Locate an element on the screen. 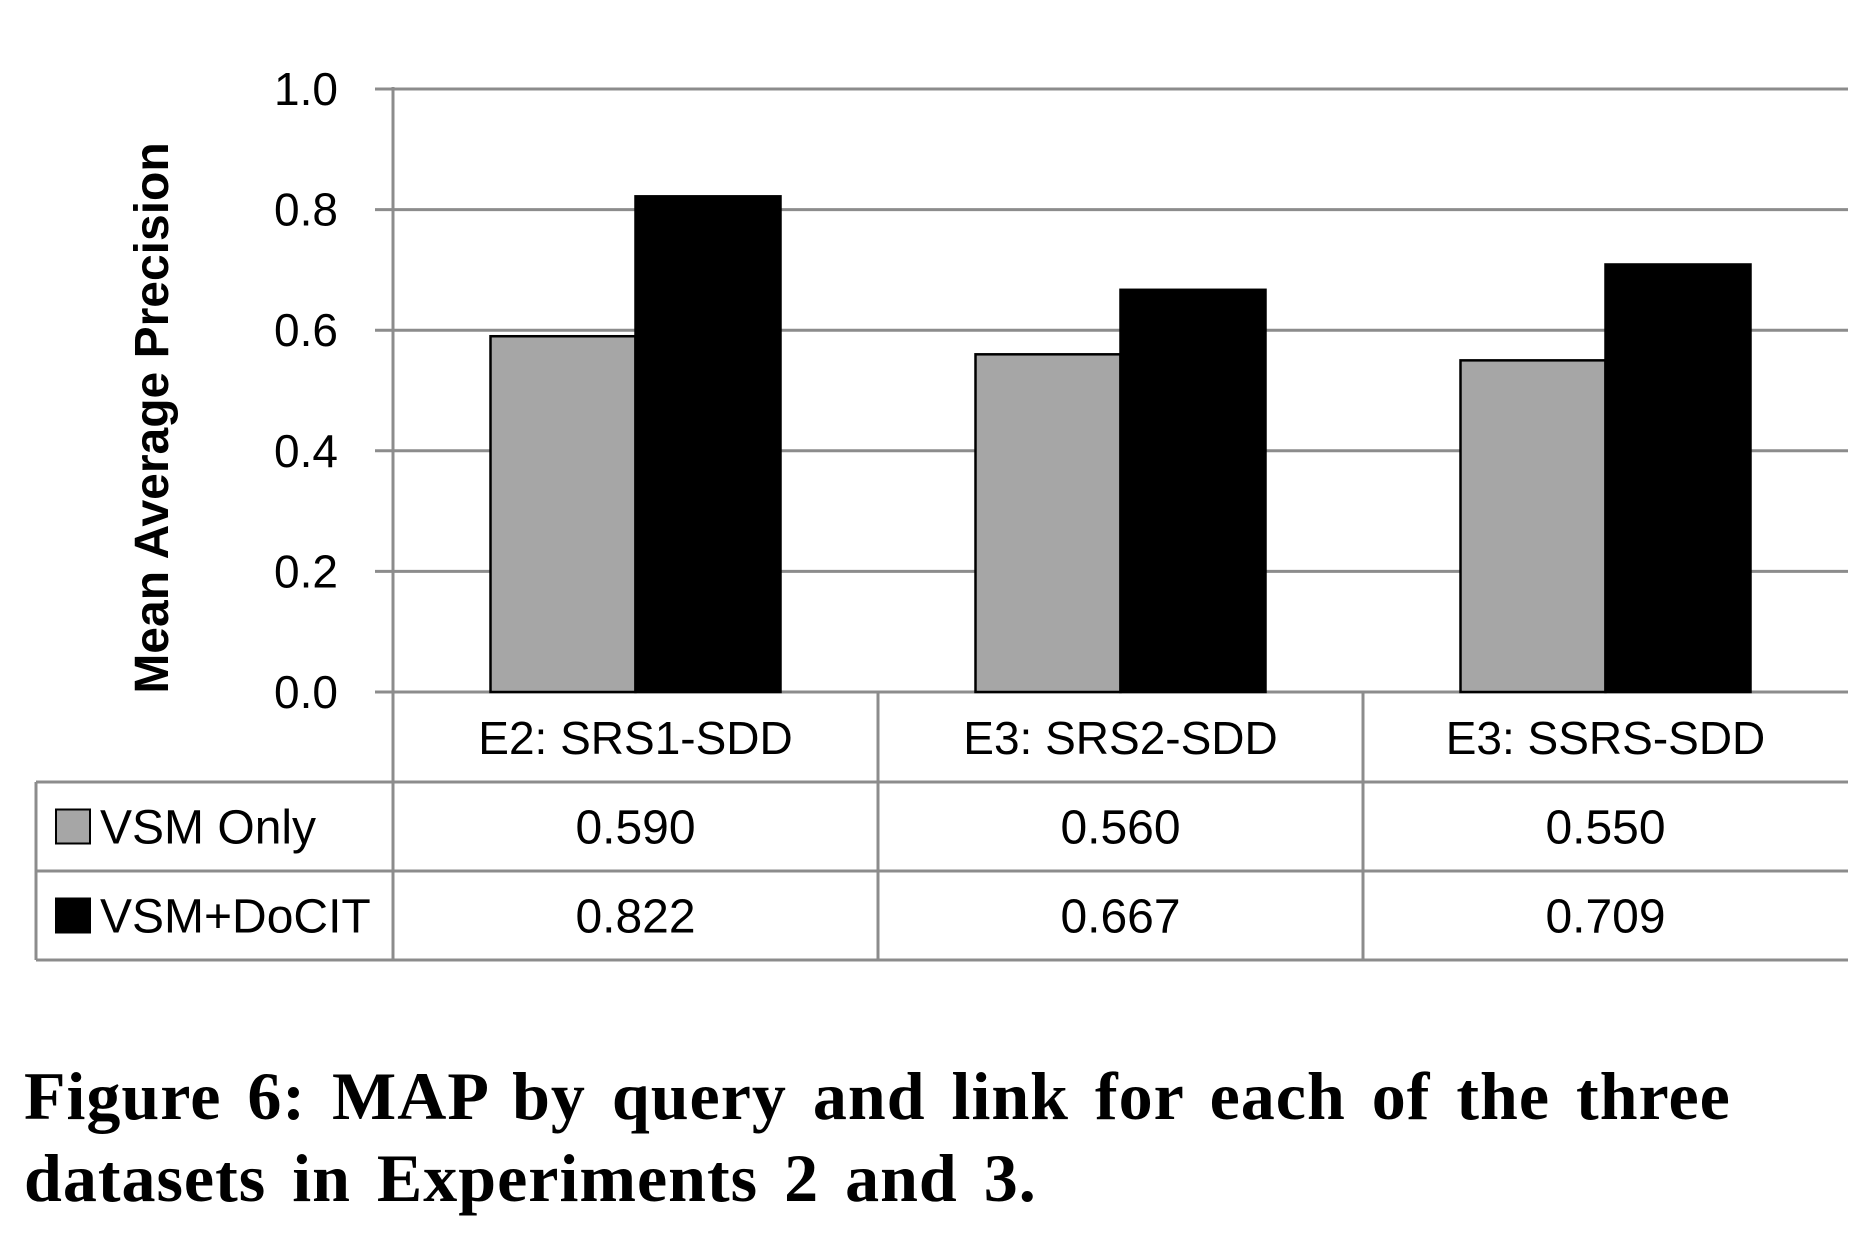  data-label: 0.822 is located at coordinates (635, 917).